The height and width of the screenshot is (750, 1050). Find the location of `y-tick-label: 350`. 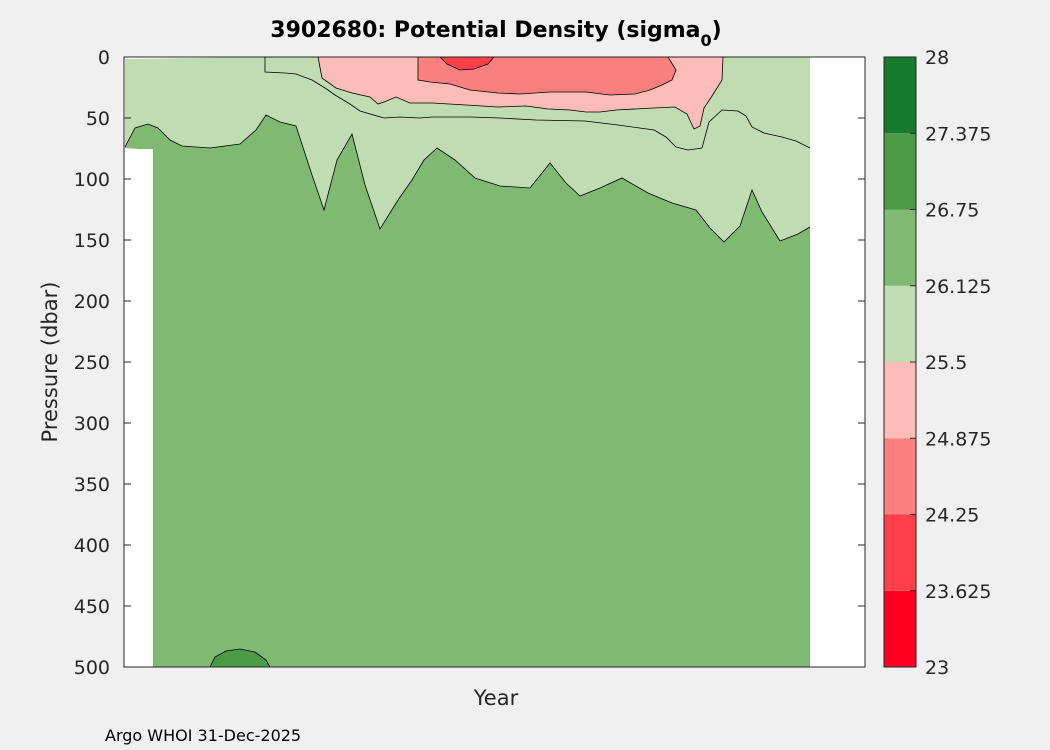

y-tick-label: 350 is located at coordinates (92, 485).